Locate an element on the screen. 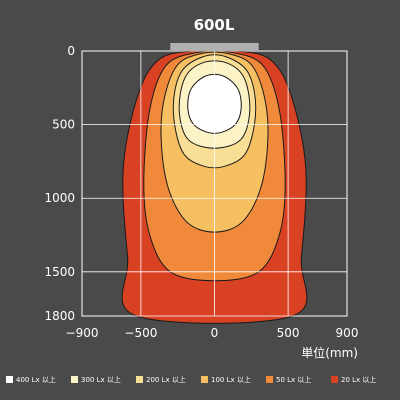  x-tick-label-1: −500 is located at coordinates (140, 333).